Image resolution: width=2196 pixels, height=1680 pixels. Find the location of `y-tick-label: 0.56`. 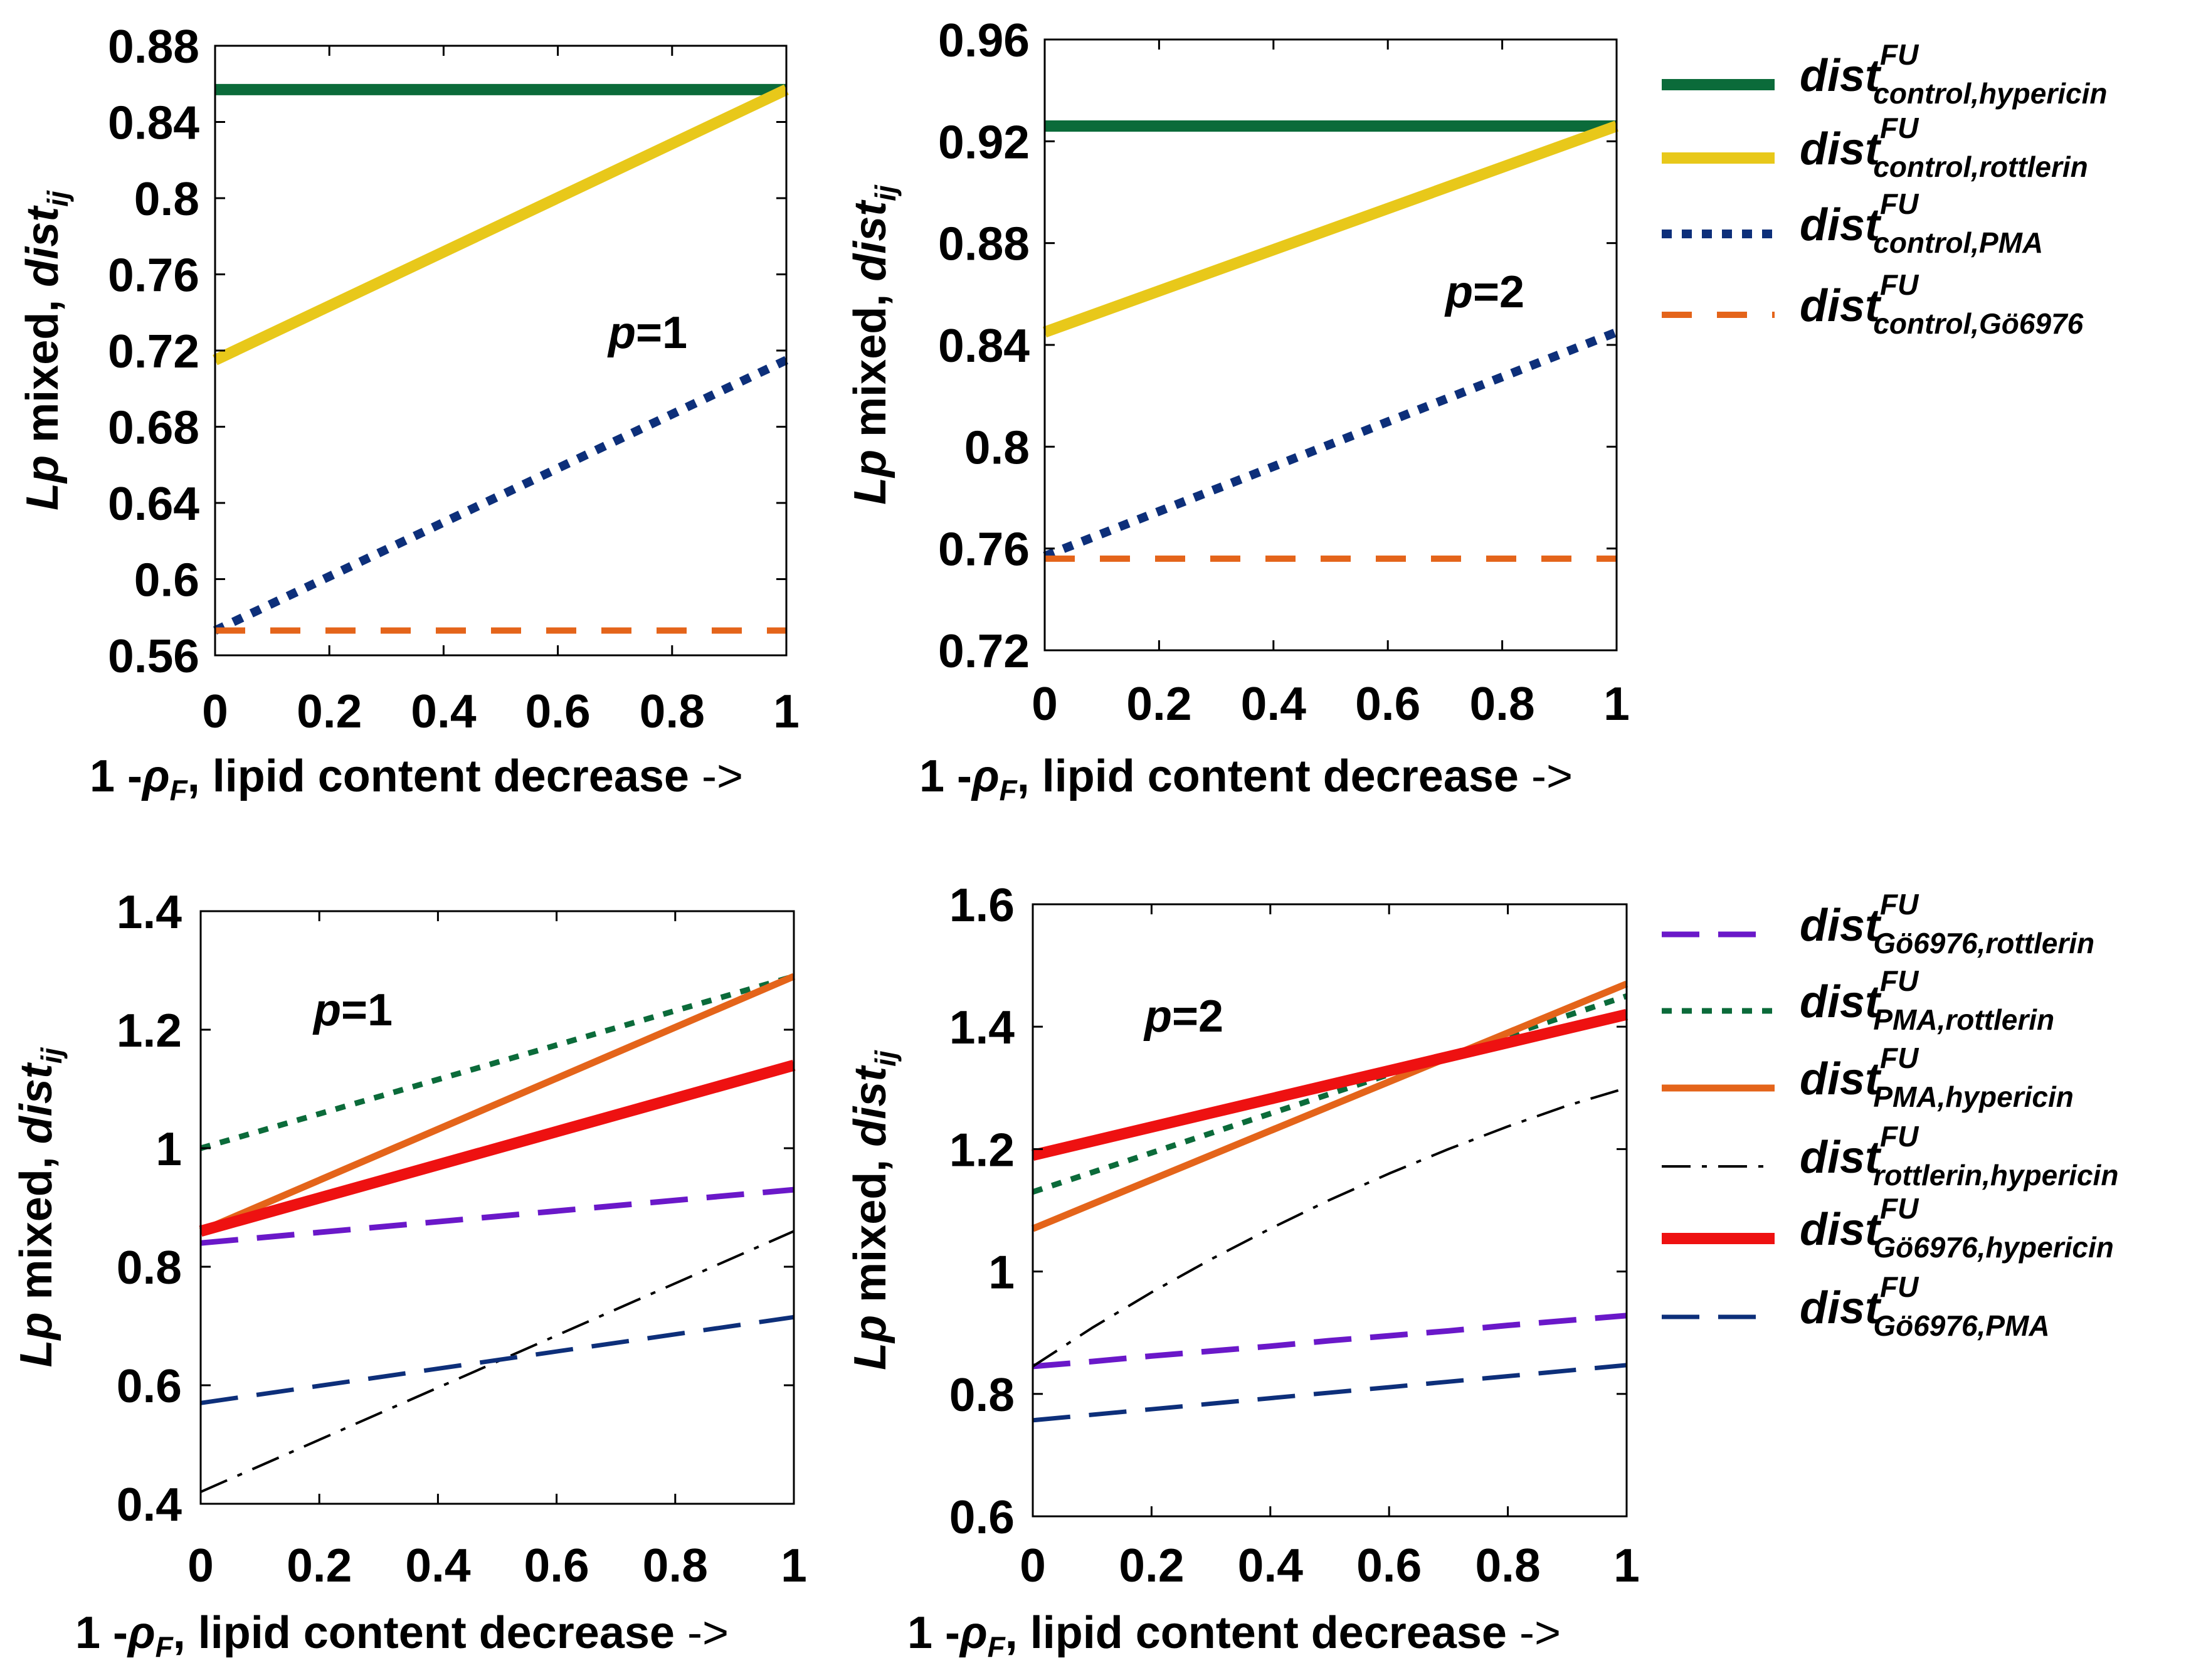

y-tick-label: 0.56 is located at coordinates (153, 656).